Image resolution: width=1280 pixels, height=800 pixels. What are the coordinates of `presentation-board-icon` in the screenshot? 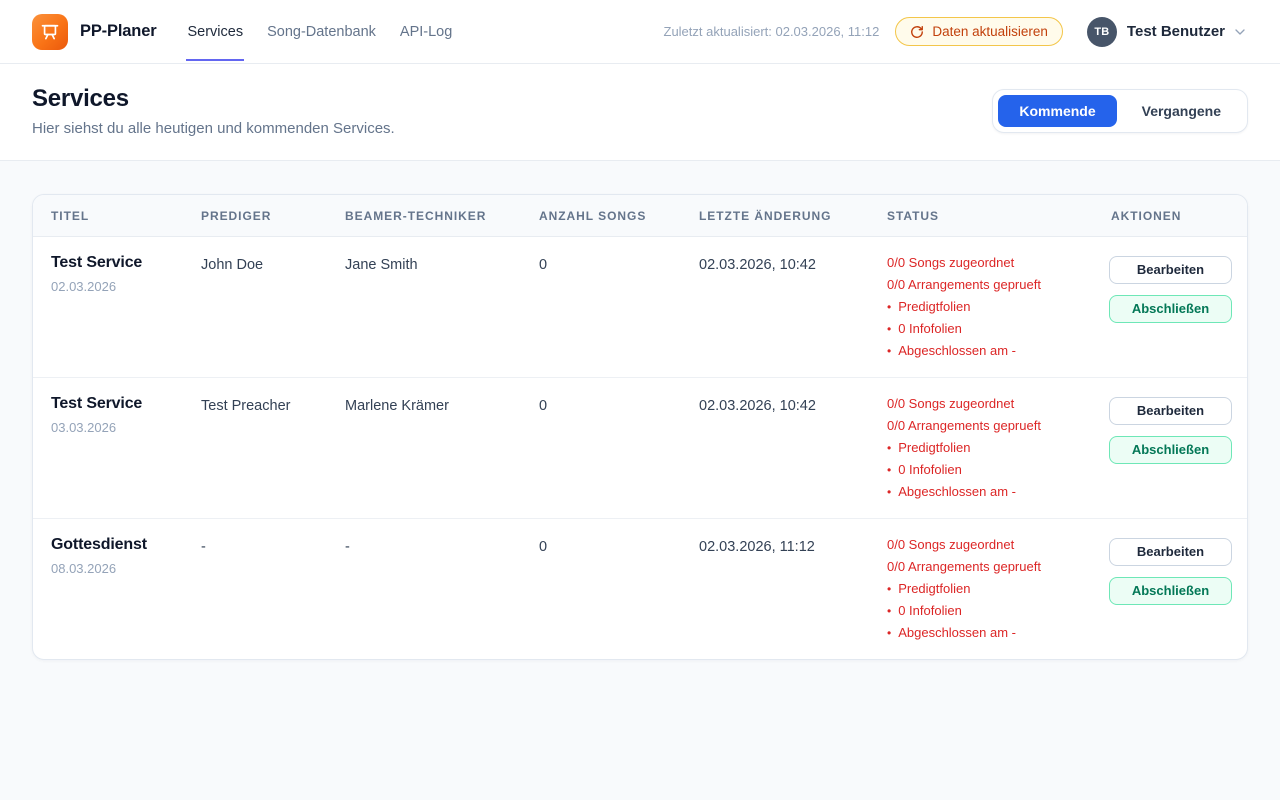 It's located at (50, 32).